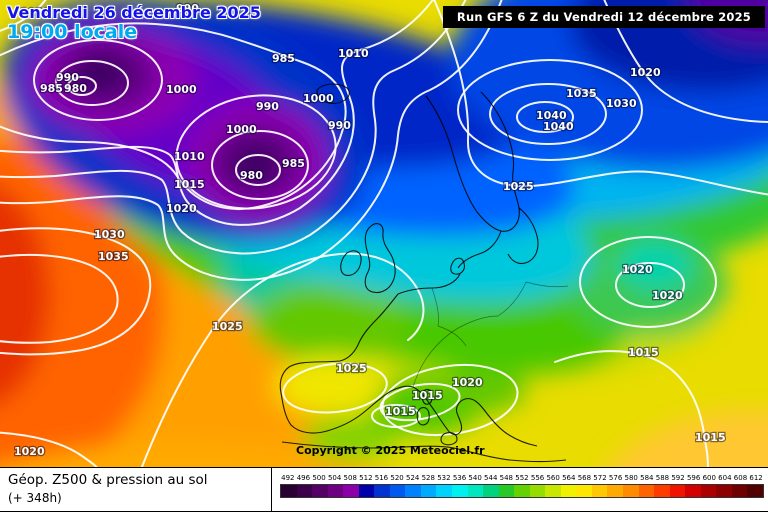  Describe the element at coordinates (412, 478) in the screenshot. I see `legend-value: 524` at that location.